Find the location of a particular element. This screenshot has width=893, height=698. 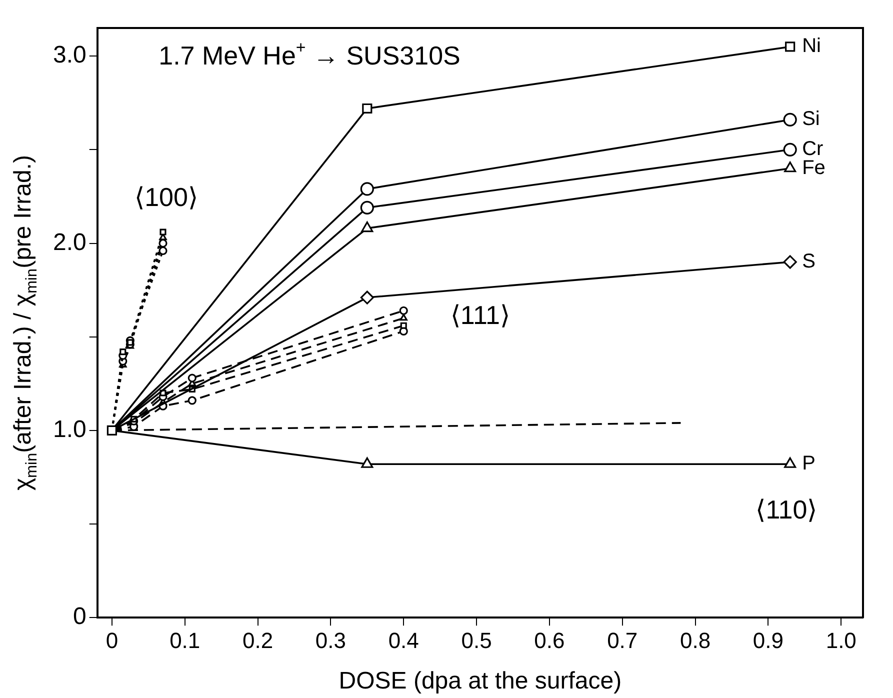

x-tick-label: 0.5 is located at coordinates (476, 640).